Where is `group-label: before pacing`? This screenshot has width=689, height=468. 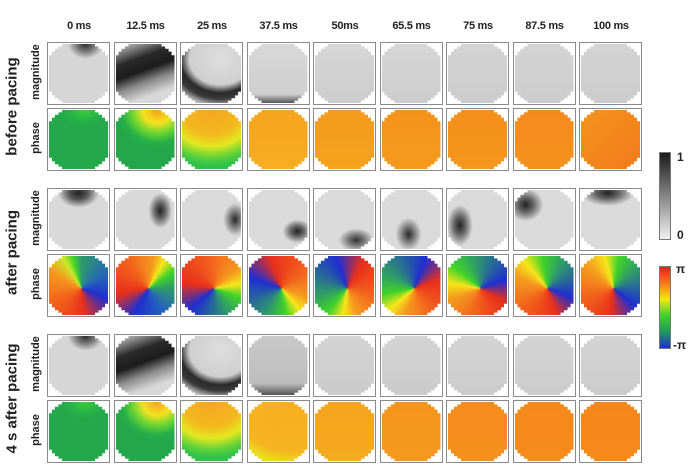 group-label: before pacing is located at coordinates (12, 106).